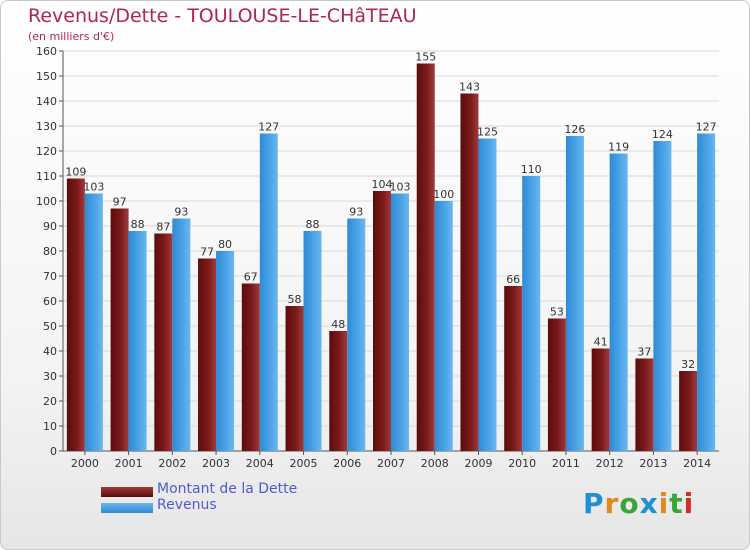  What do you see at coordinates (85, 463) in the screenshot?
I see `x-tick-label: 2000` at bounding box center [85, 463].